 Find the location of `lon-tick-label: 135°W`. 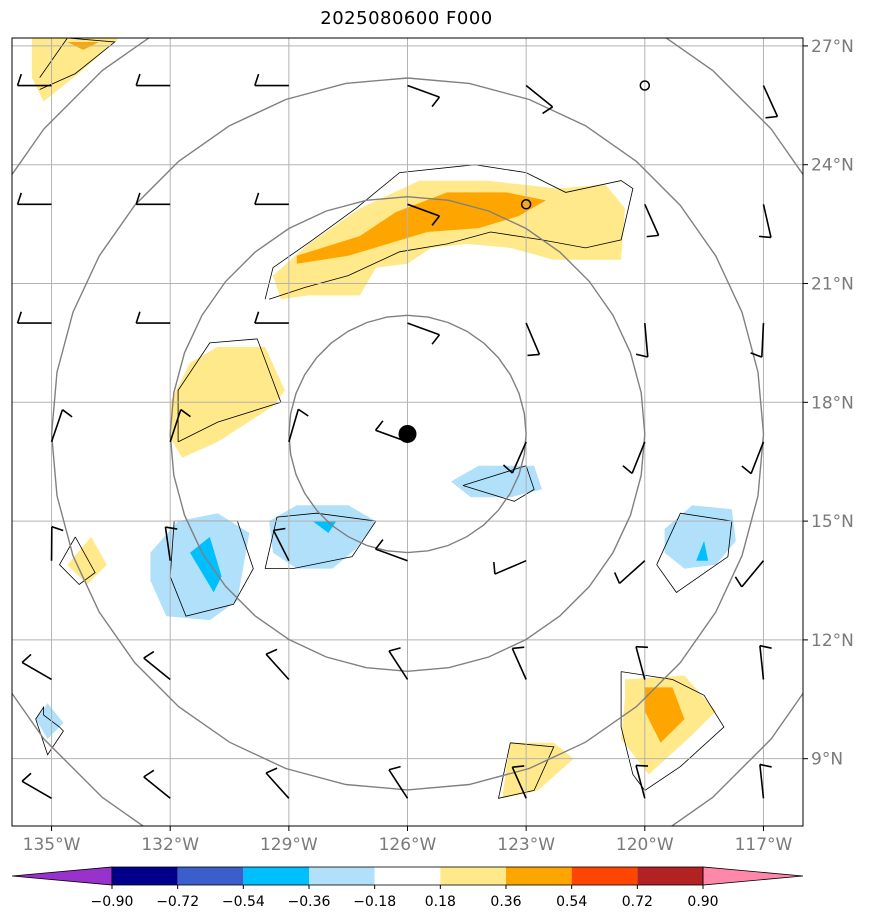

lon-tick-label: 135°W is located at coordinates (52, 845).